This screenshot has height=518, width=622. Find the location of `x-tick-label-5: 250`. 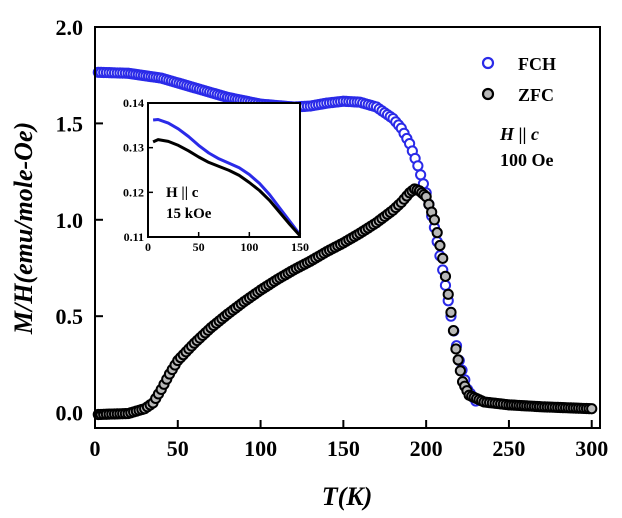

x-tick-label-5: 250 is located at coordinates (508, 448).